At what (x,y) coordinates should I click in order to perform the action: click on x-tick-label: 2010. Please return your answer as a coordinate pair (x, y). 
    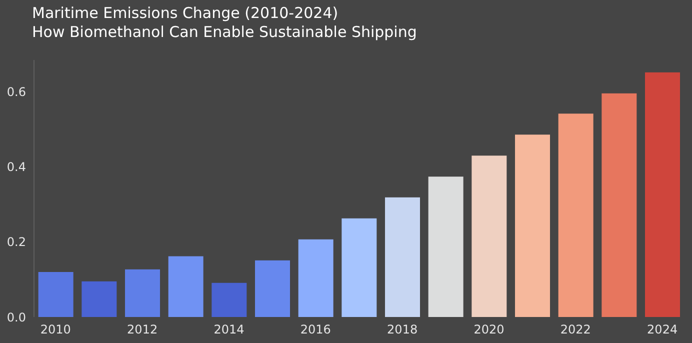
    Looking at the image, I should click on (55, 329).